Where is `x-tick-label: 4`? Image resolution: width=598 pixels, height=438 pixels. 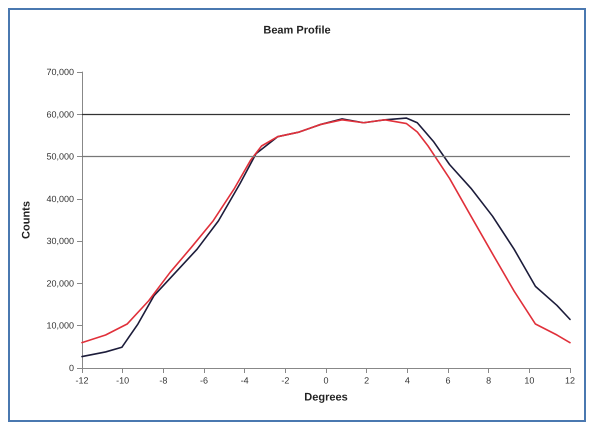
x-tick-label: 4 is located at coordinates (407, 381).